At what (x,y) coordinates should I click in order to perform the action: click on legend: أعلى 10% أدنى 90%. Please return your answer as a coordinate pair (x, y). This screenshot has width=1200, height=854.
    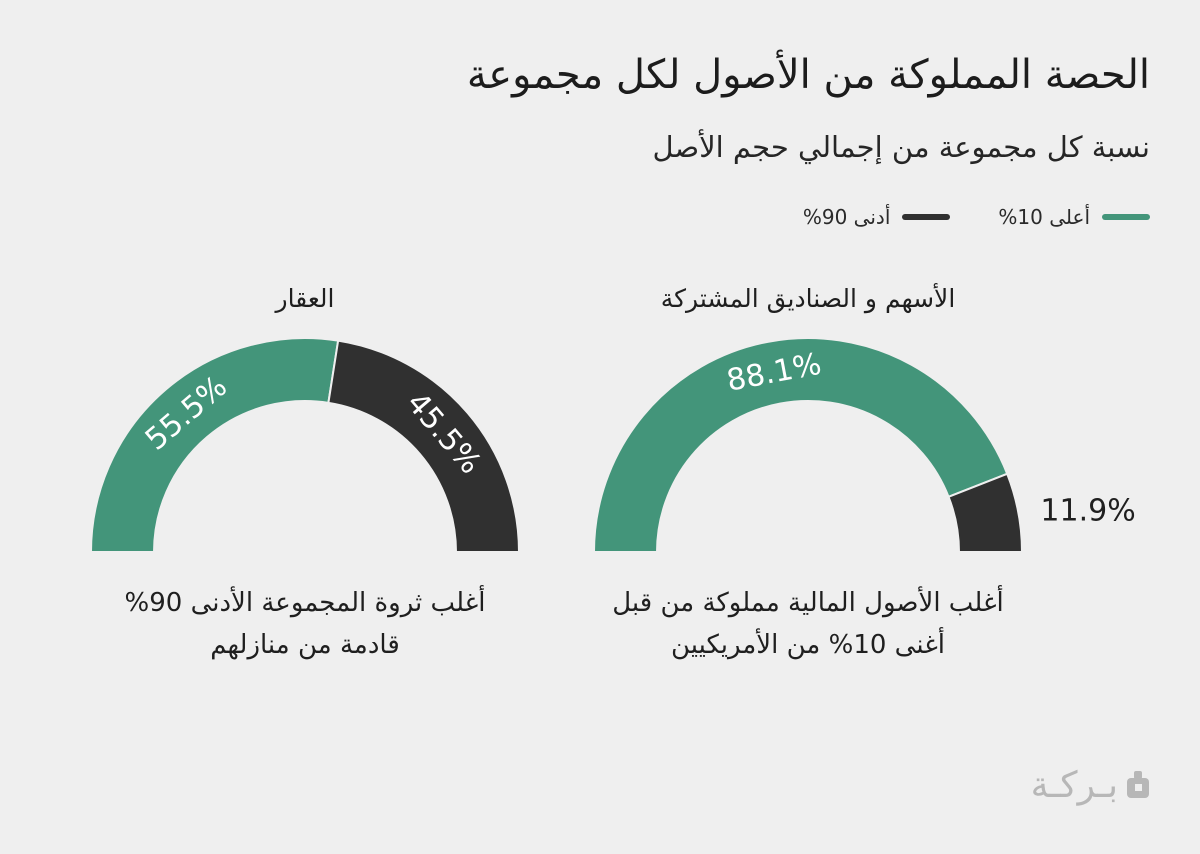
    Looking at the image, I should click on (976, 217).